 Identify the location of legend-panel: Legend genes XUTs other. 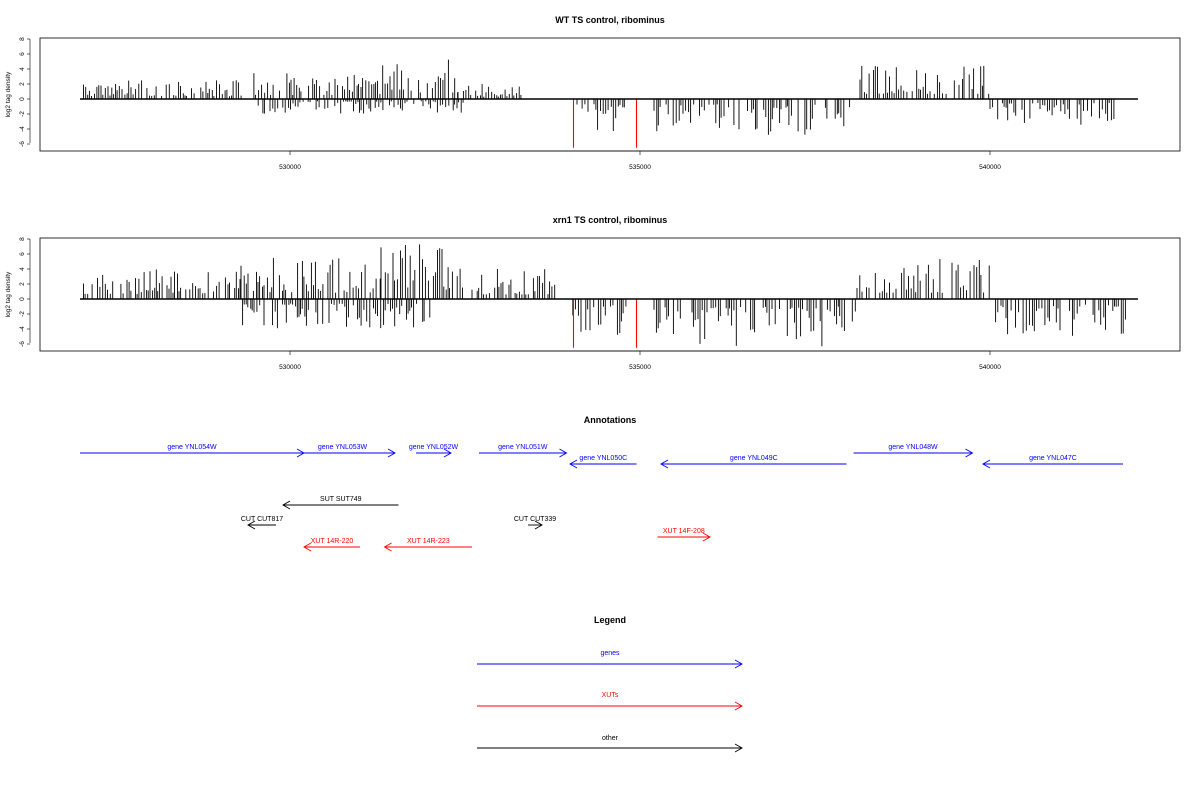
(610, 684).